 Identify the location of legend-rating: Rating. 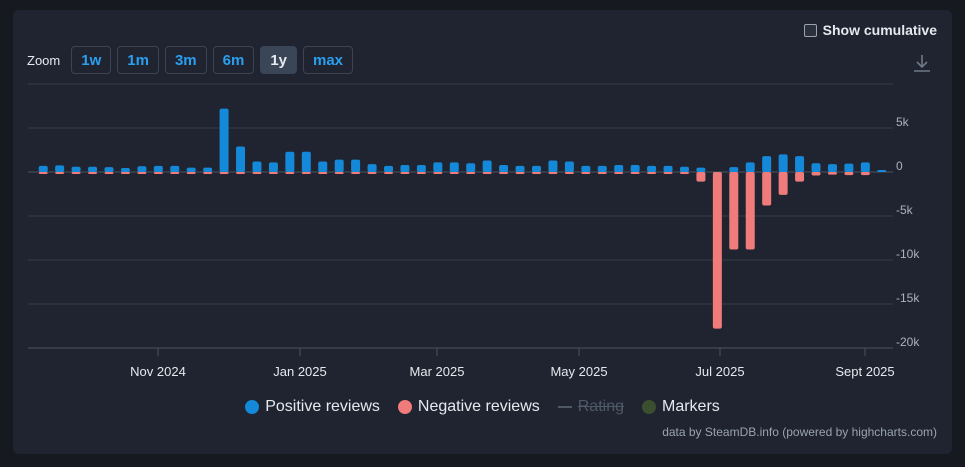
(590, 407).